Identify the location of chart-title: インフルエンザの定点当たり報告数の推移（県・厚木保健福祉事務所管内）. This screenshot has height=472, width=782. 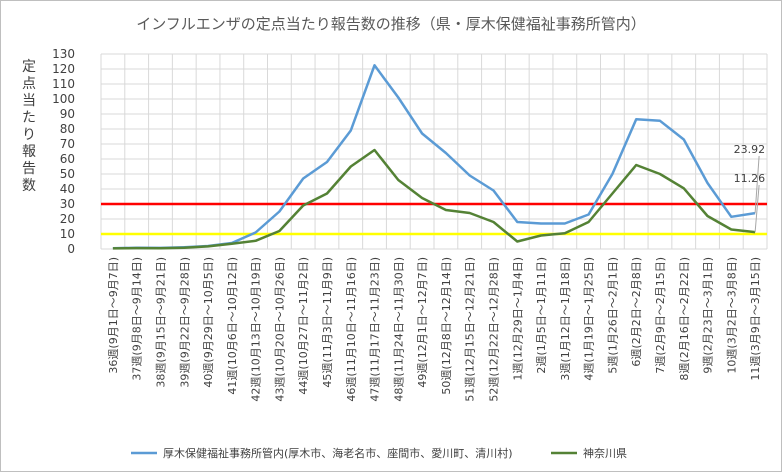
(391, 24).